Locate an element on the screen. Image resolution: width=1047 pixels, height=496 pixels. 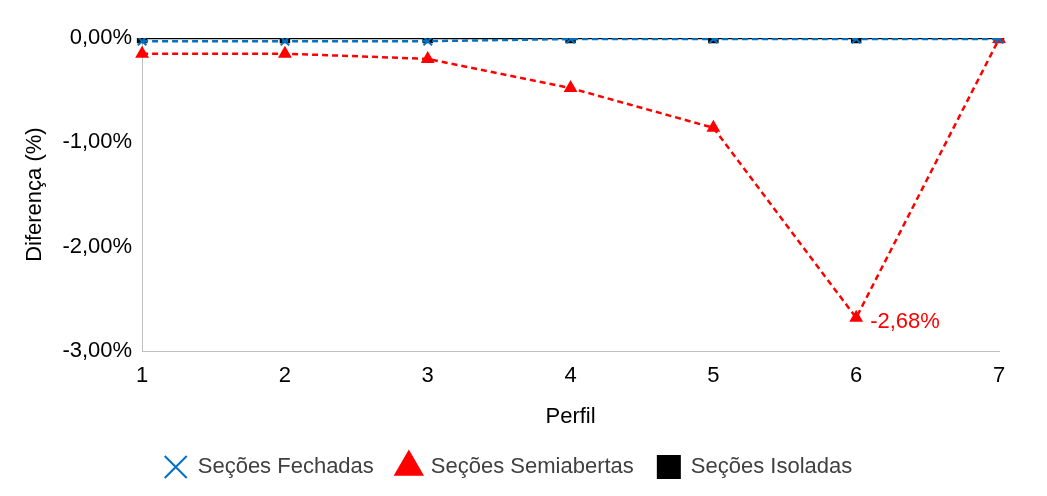
x-tick-label: 1 is located at coordinates (142, 375).